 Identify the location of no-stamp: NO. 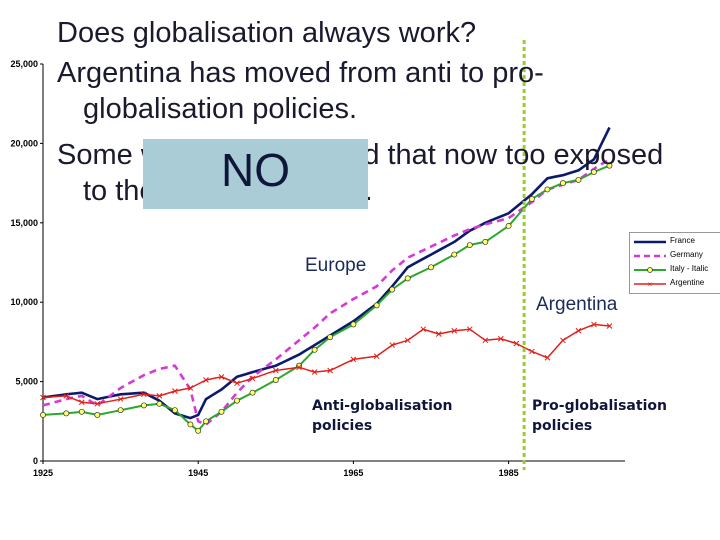
(255, 174).